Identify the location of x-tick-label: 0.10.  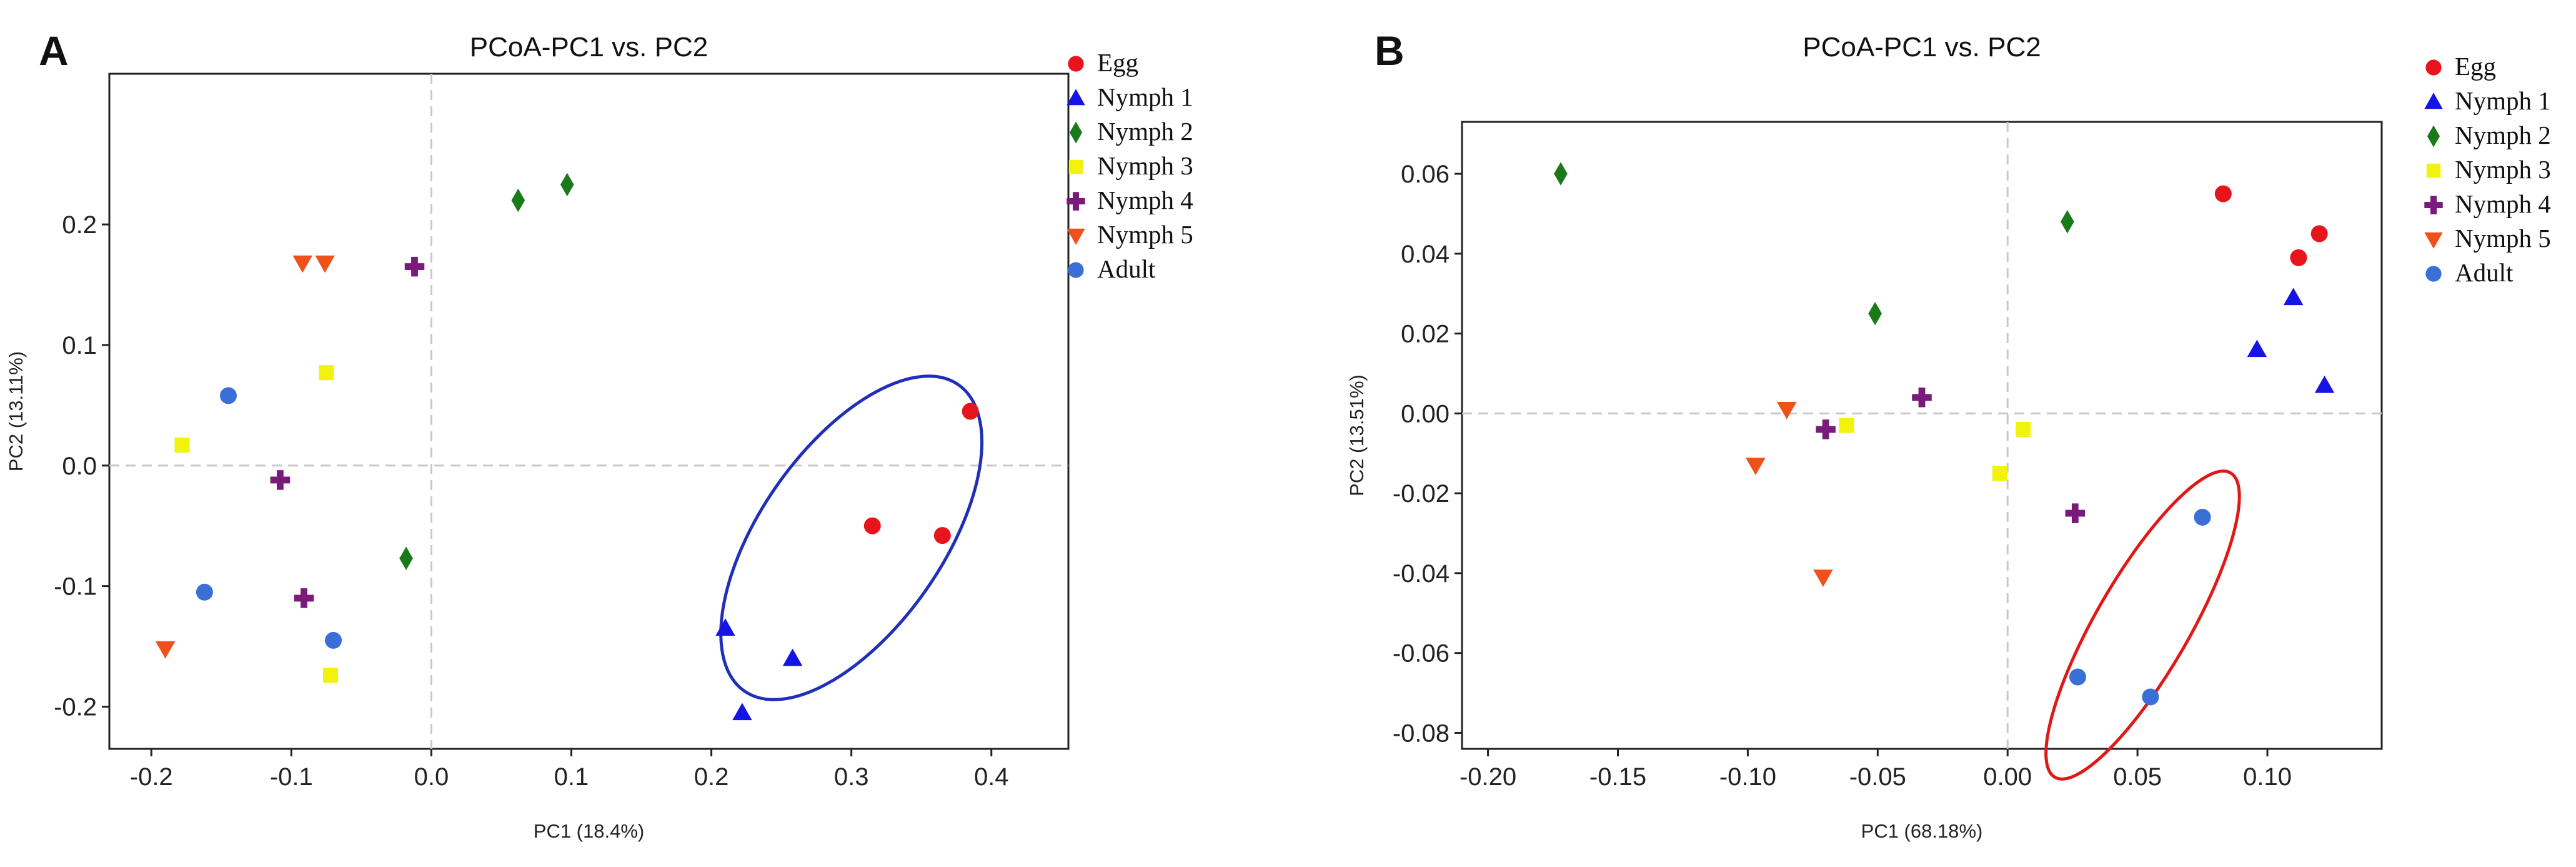
(2267, 777).